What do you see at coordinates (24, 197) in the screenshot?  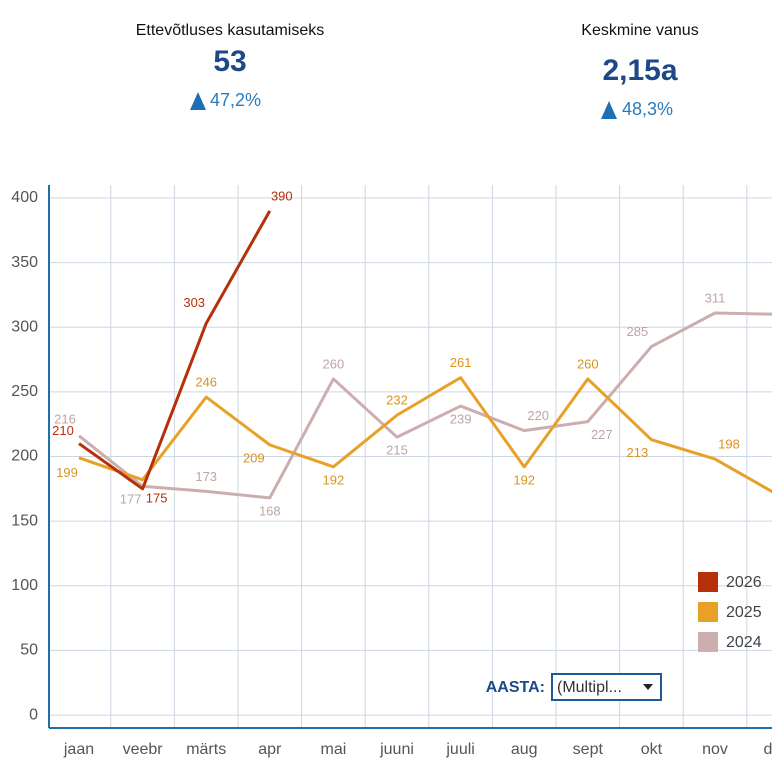 I see `y-tick-label: 400` at bounding box center [24, 197].